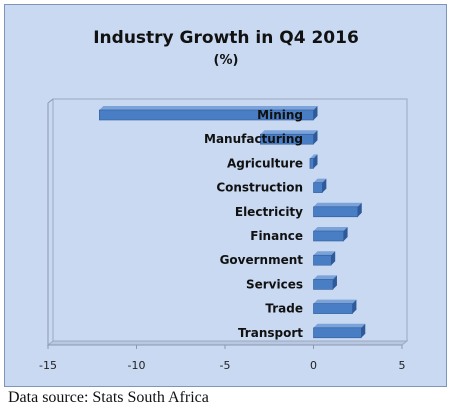  What do you see at coordinates (222, 358) in the screenshot?
I see `x-axis-ticks: -15 -10 -5 0 5` at bounding box center [222, 358].